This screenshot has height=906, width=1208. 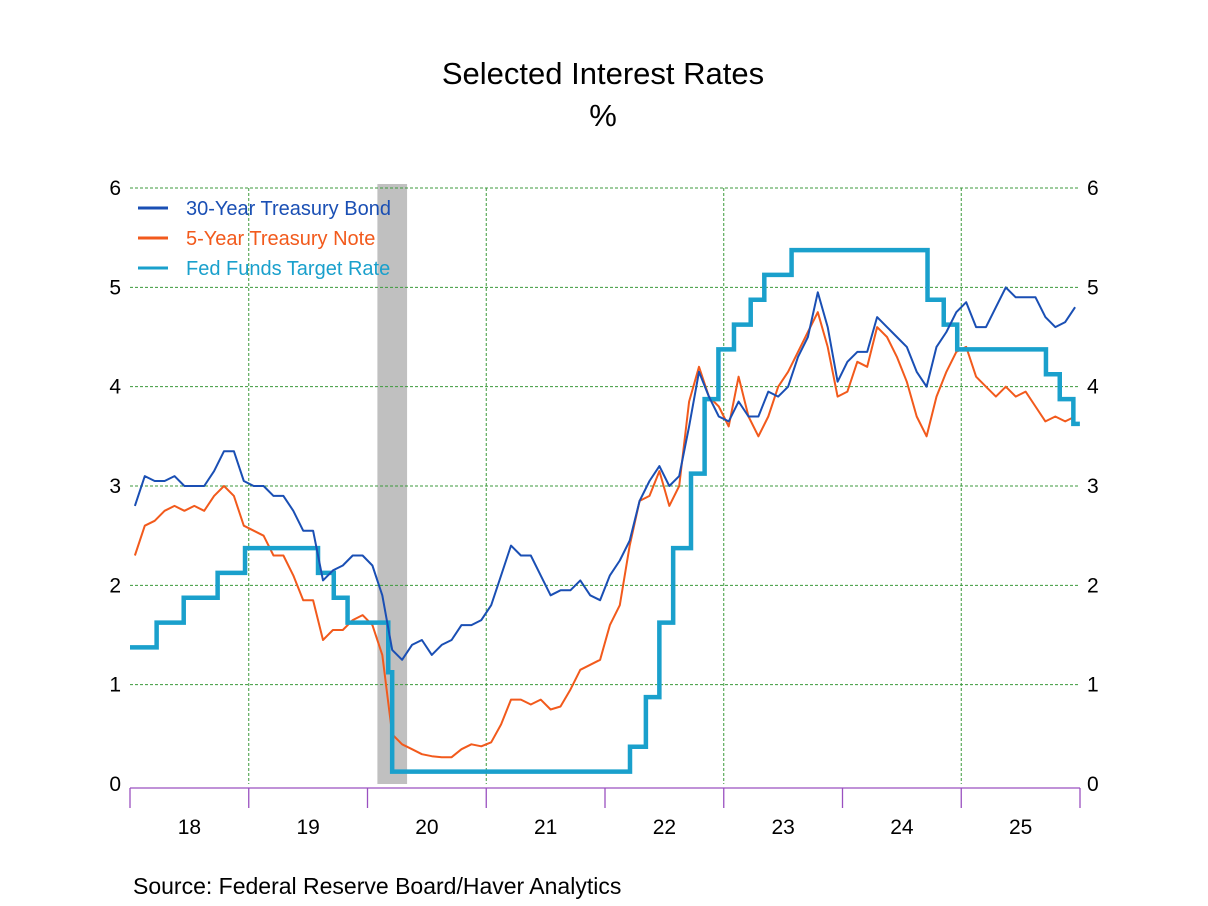 I want to click on y-tick-label-right: 1, so click(x=1093, y=685).